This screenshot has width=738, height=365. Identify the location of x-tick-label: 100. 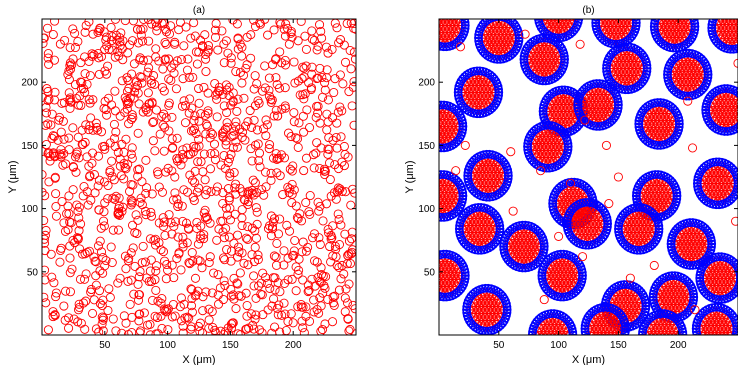
(167, 345).